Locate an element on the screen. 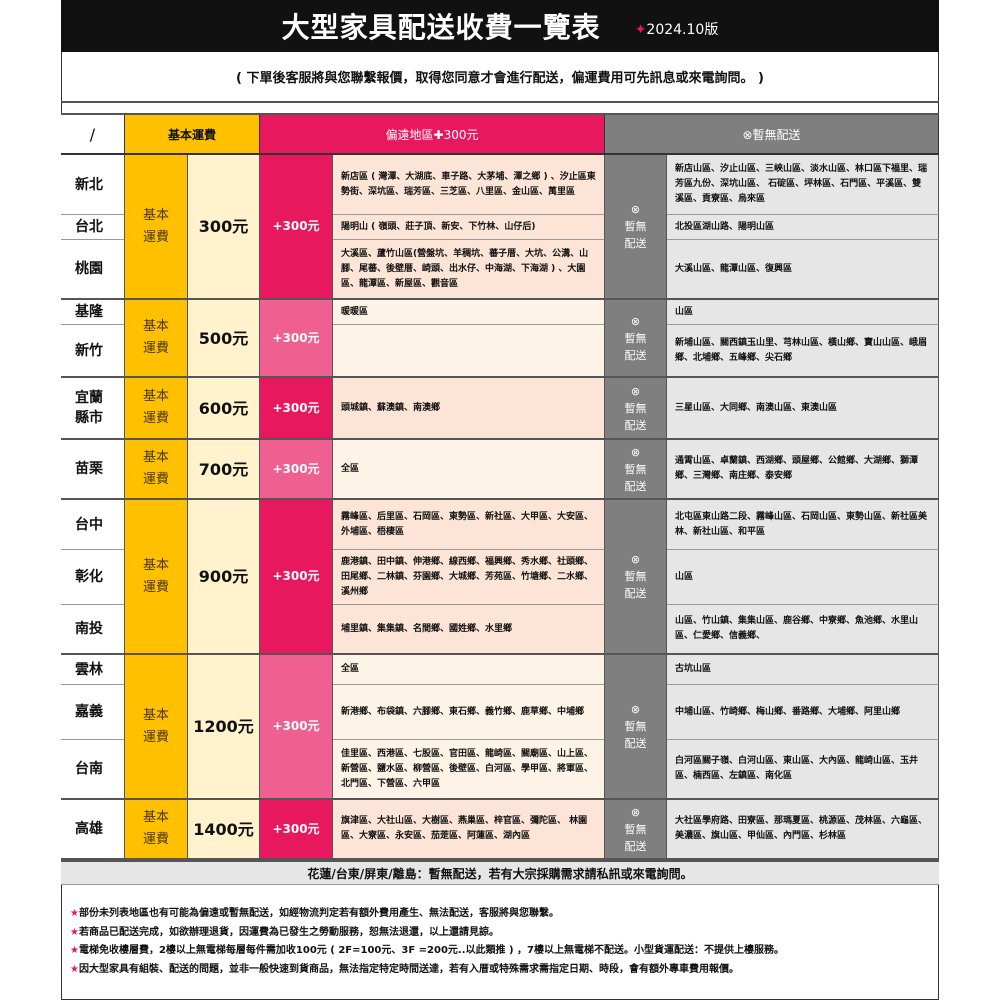  version-label: ✦2024.10版 is located at coordinates (677, 29).